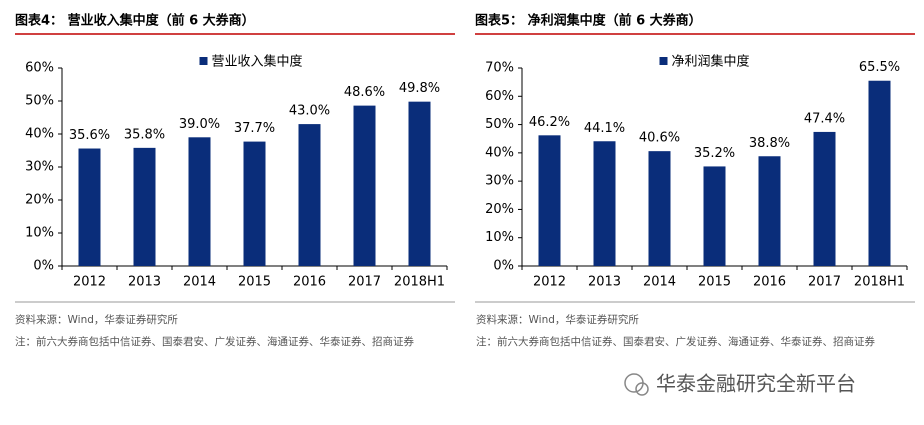 Image resolution: width=924 pixels, height=425 pixels. Describe the element at coordinates (254, 128) in the screenshot. I see `value-label: 37.7%` at that location.